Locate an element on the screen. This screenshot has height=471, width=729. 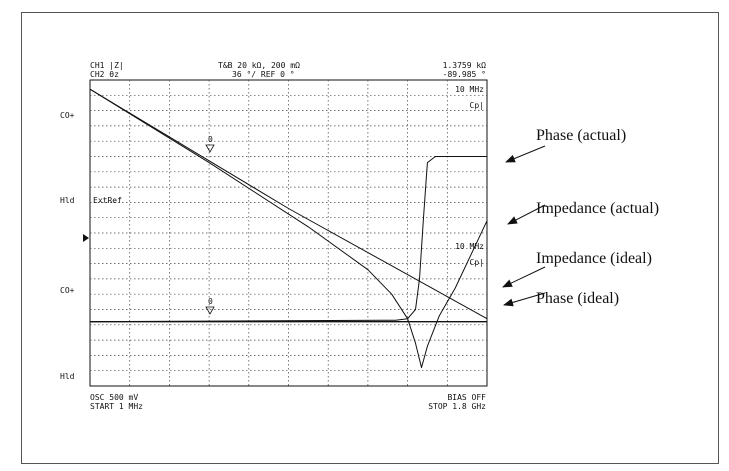
upper-freq-label: 10 MHz is located at coordinates (469, 89).